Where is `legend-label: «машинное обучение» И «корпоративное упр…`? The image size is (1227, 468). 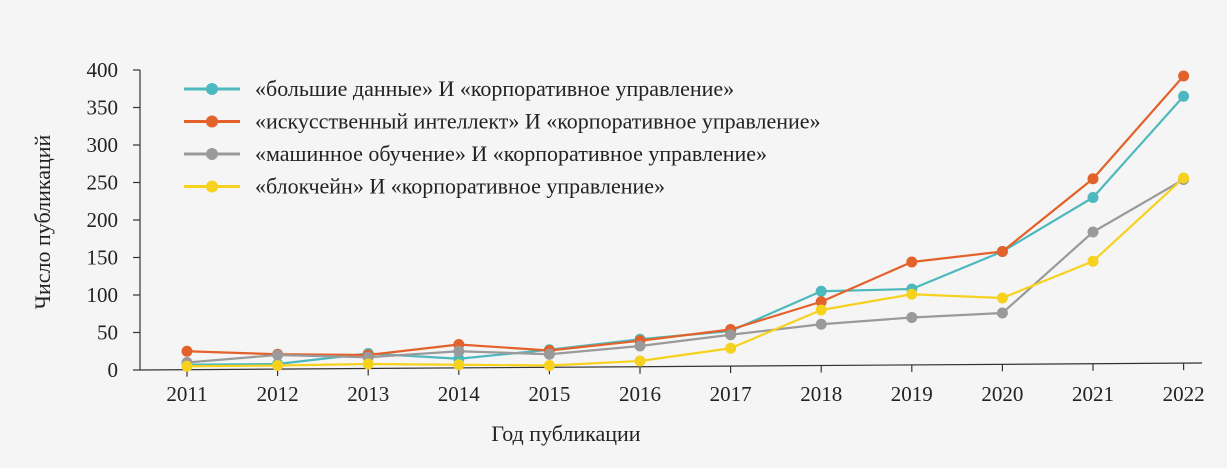 legend-label: «машинное обучение» И «корпоративное упр… is located at coordinates (511, 153).